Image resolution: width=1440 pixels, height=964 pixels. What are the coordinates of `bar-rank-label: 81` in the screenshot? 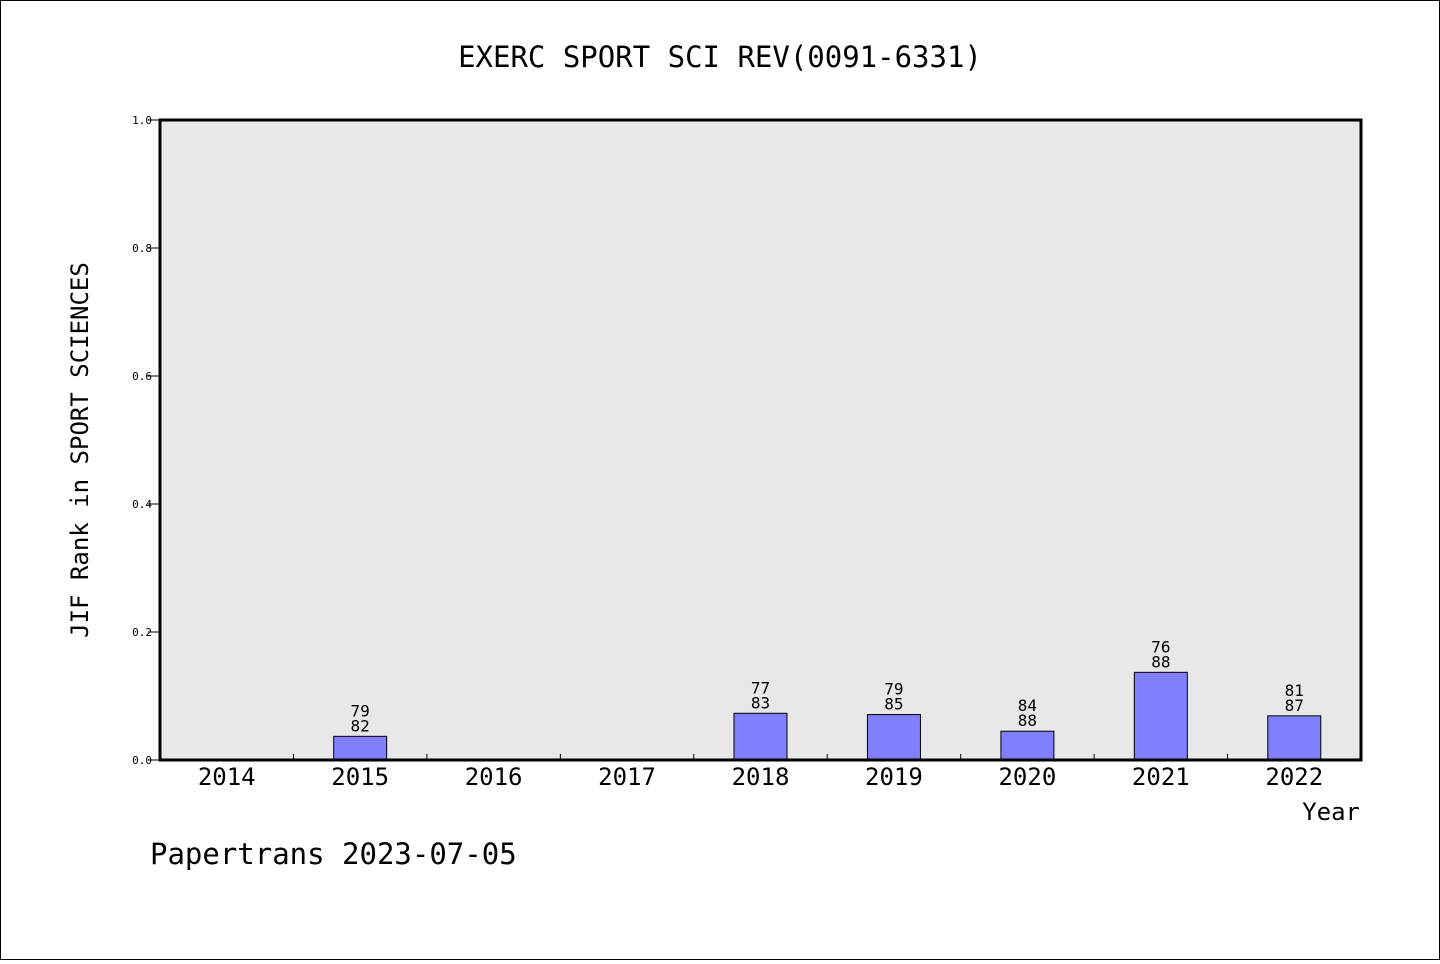 It's located at (1294, 690).